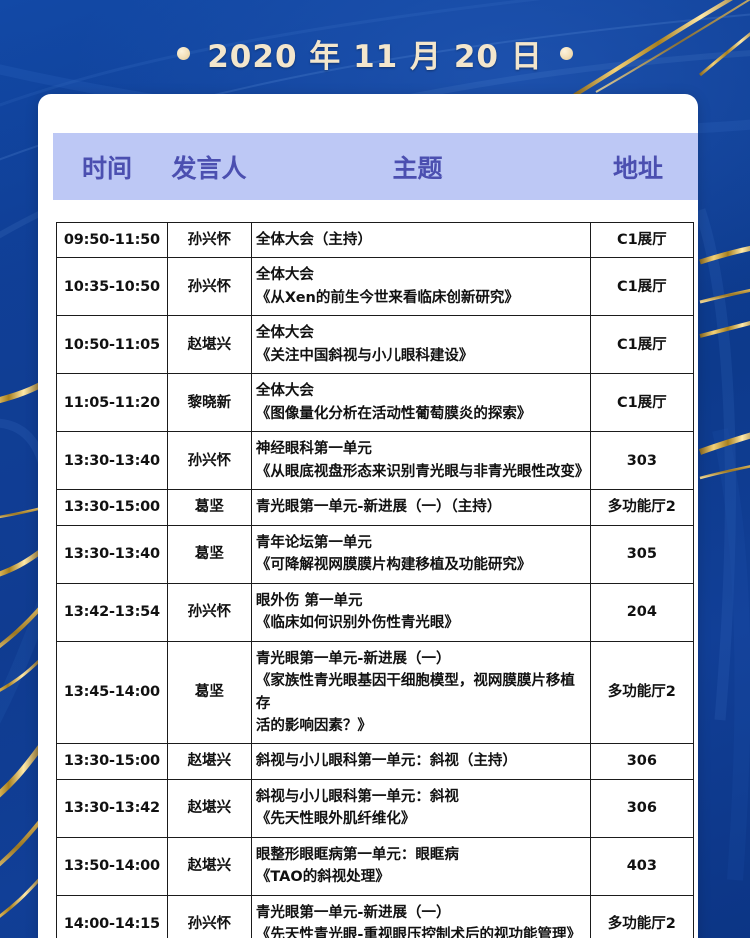  Describe the element at coordinates (375, 612) in the screenshot. I see `table-row: 13:42-13:54 孙兴怀 眼外伤 第一单元《临床如何识别外伤性青光眼》 204` at that location.